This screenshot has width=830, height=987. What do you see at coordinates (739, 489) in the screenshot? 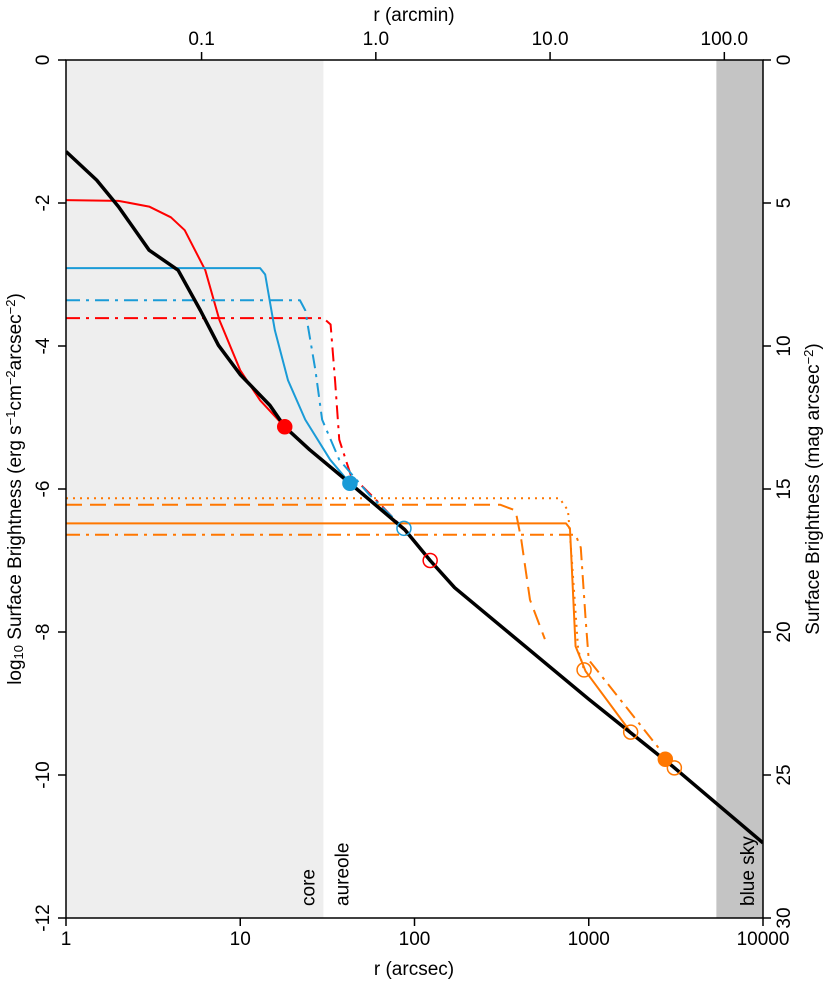
I see `shaded-region` at bounding box center [739, 489].